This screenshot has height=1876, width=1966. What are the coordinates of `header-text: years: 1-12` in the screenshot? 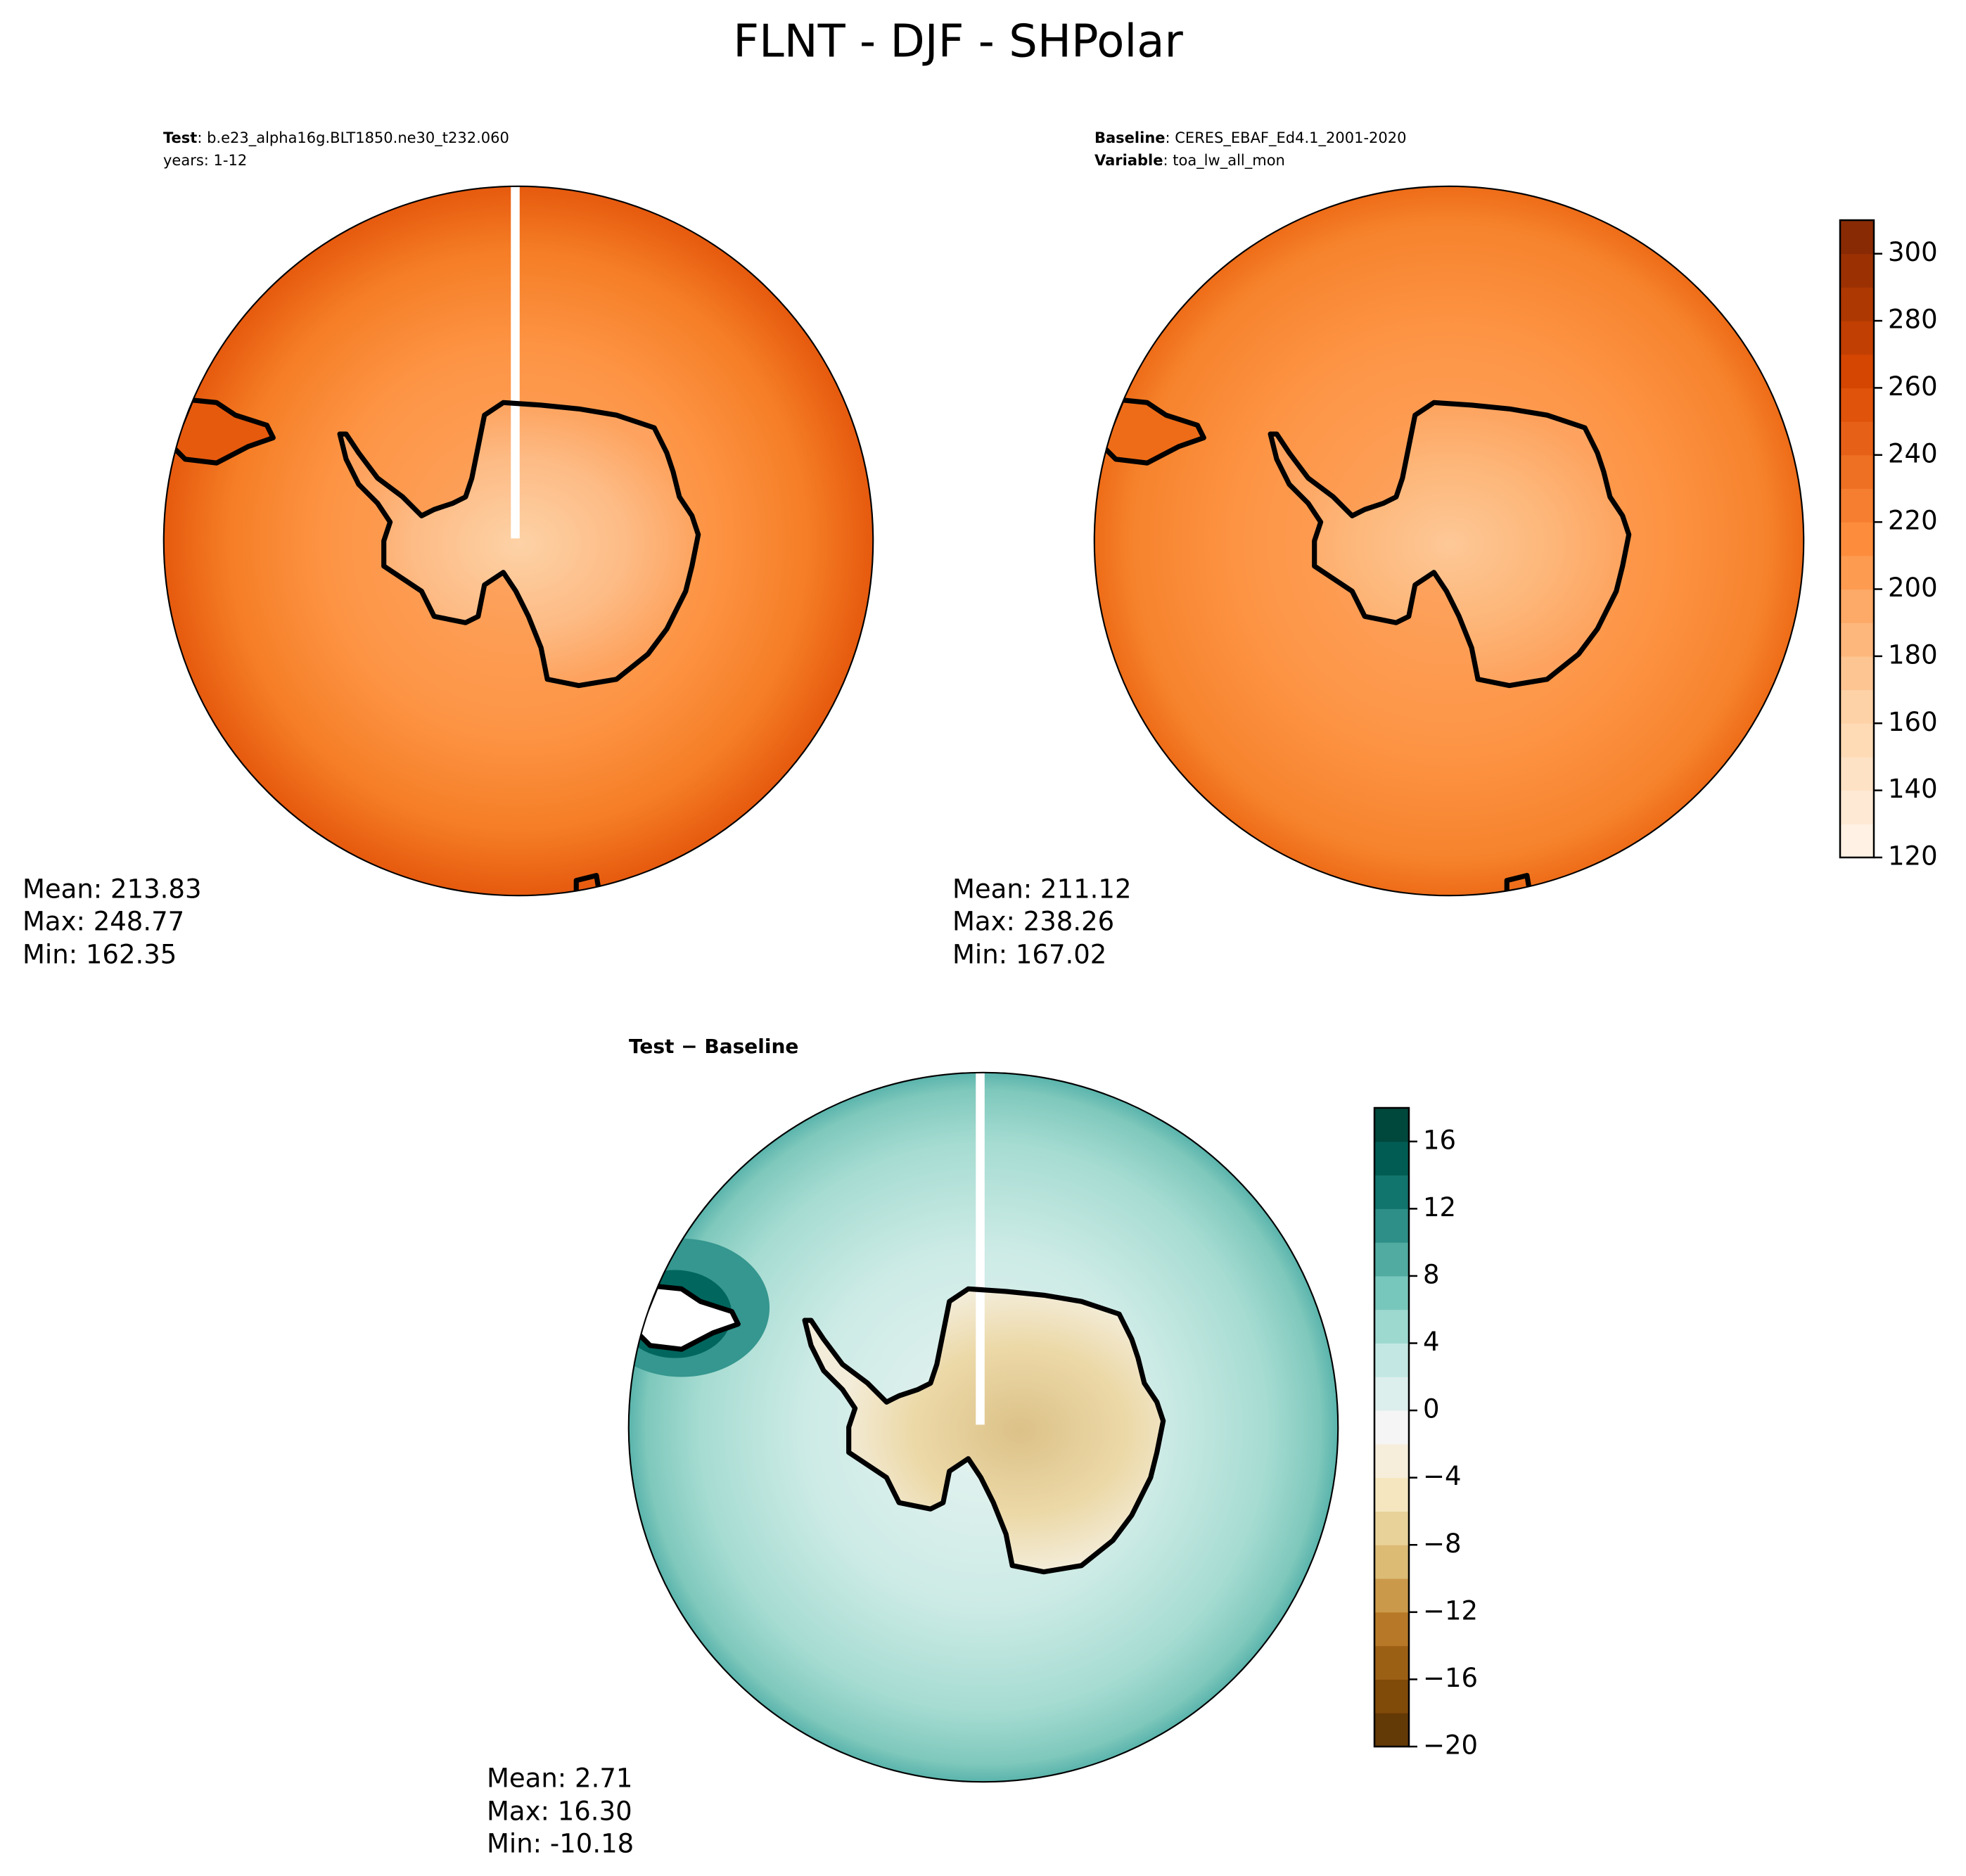 It's located at (205, 160).